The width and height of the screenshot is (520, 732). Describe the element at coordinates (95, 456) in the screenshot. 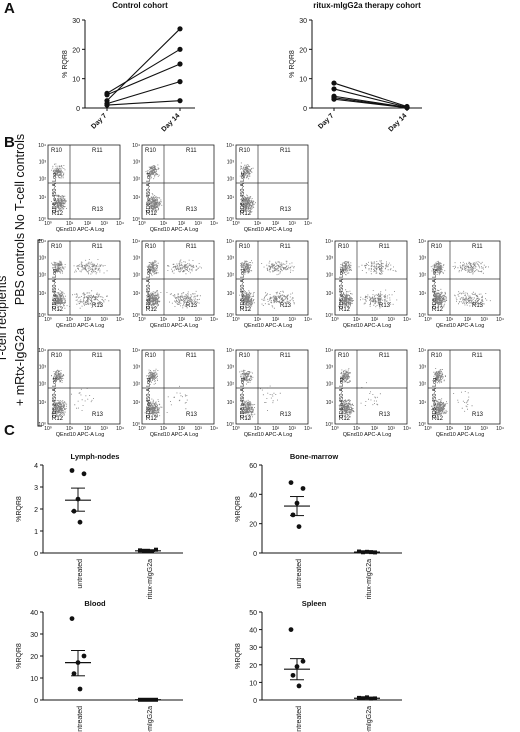

I see `chart-title: Lymph-nodes` at that location.